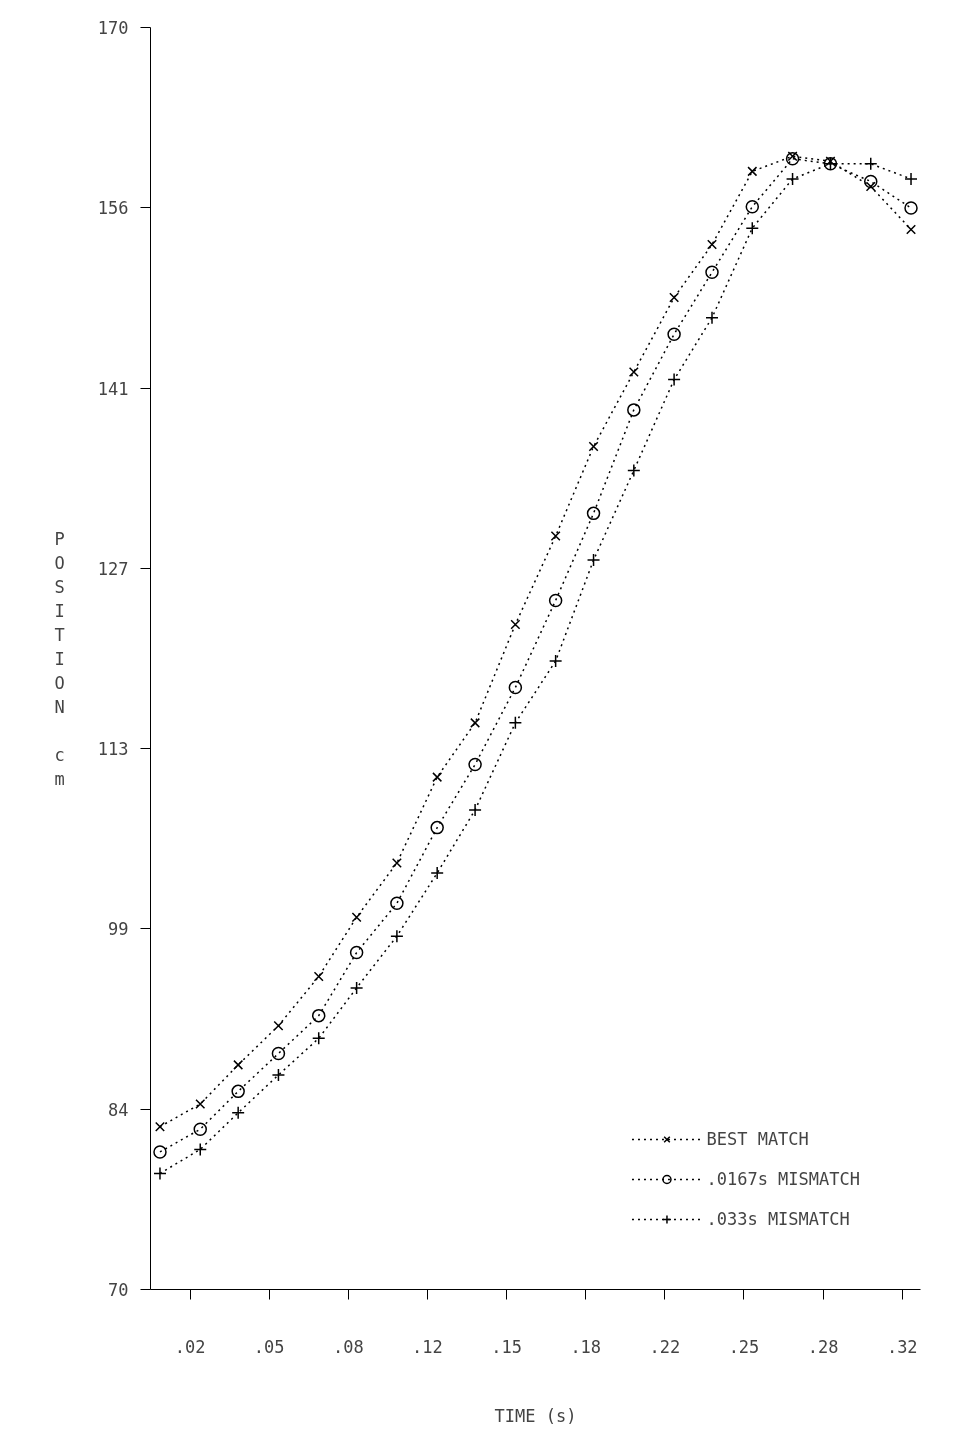 The height and width of the screenshot is (1449, 960). I want to click on legend-label: .033s MISMATCH, so click(778, 1219).